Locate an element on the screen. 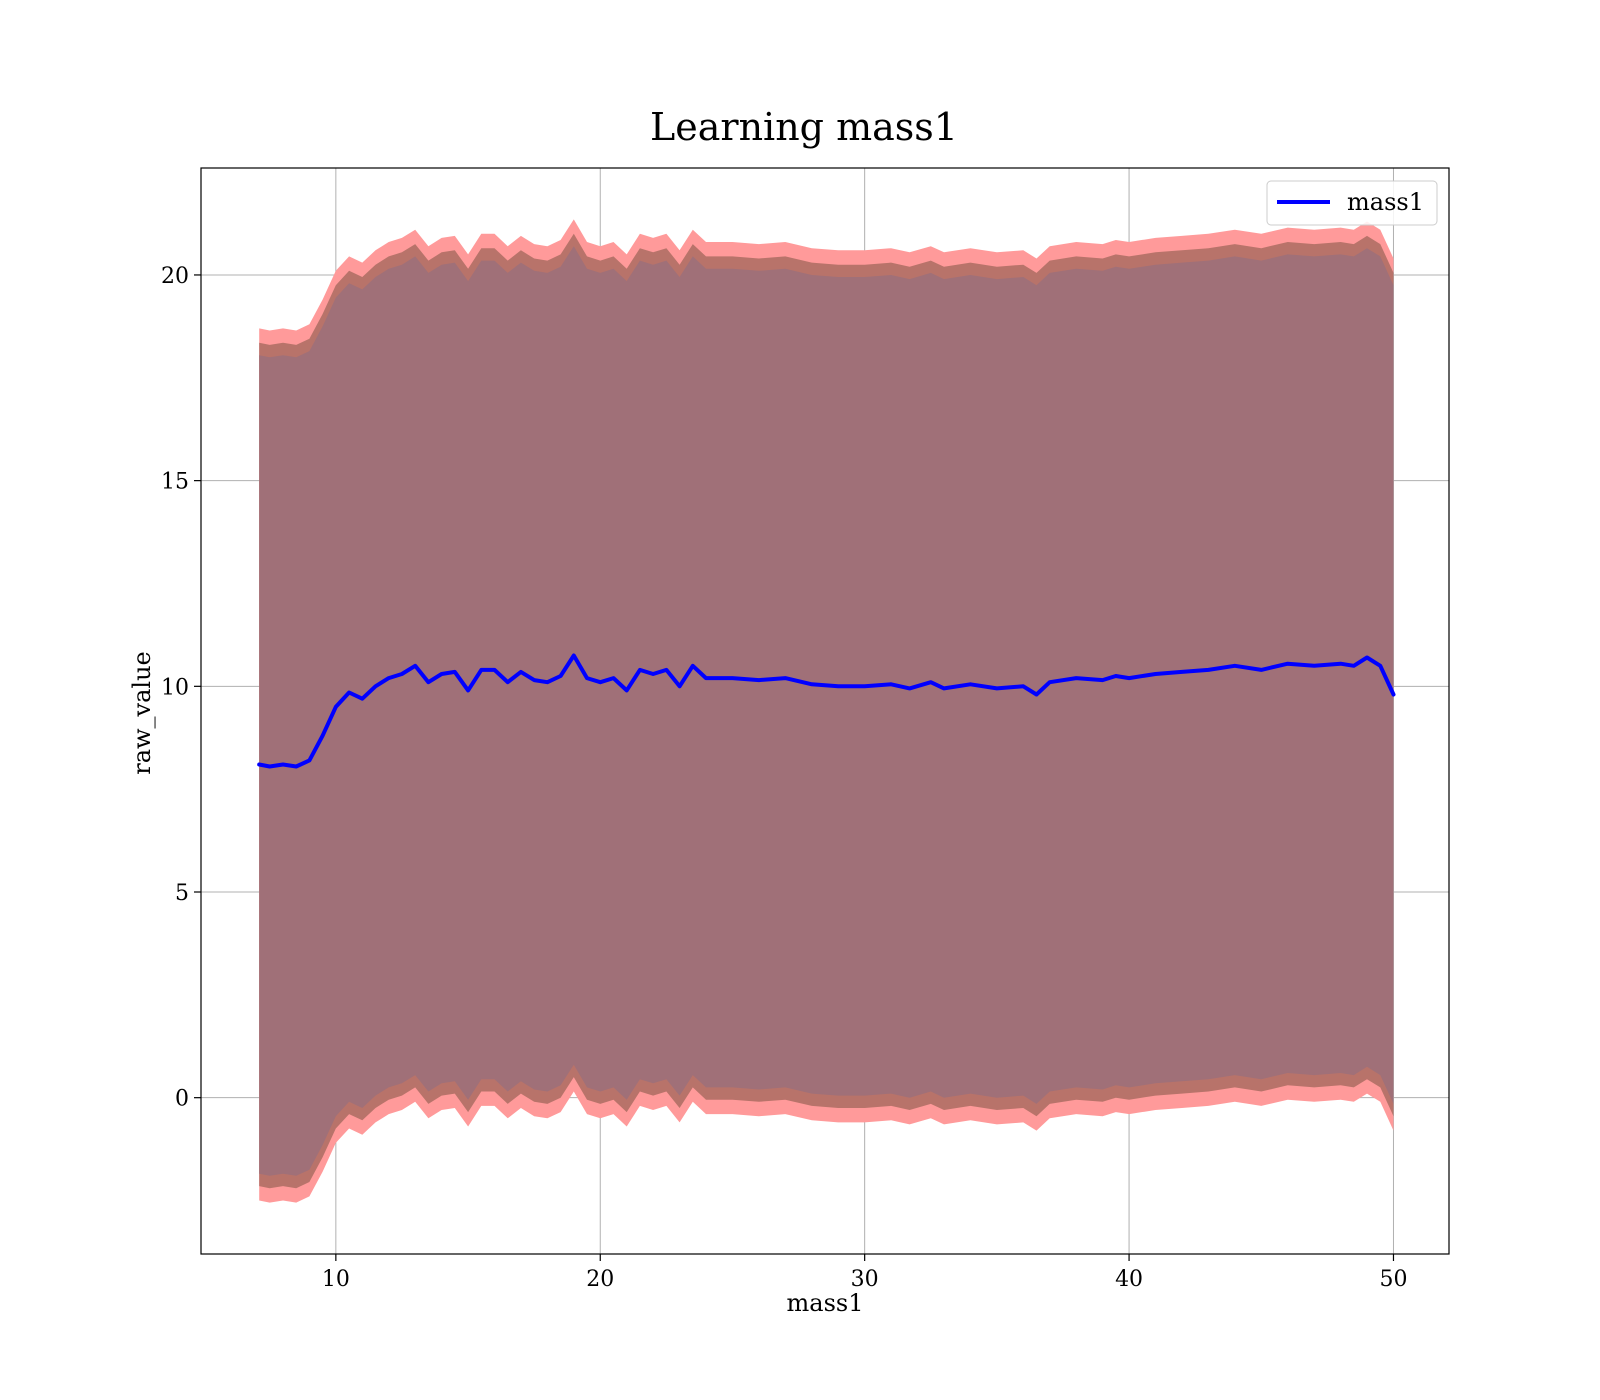 The image size is (1600, 1400). y-tick-label: 0 is located at coordinates (182, 1099).